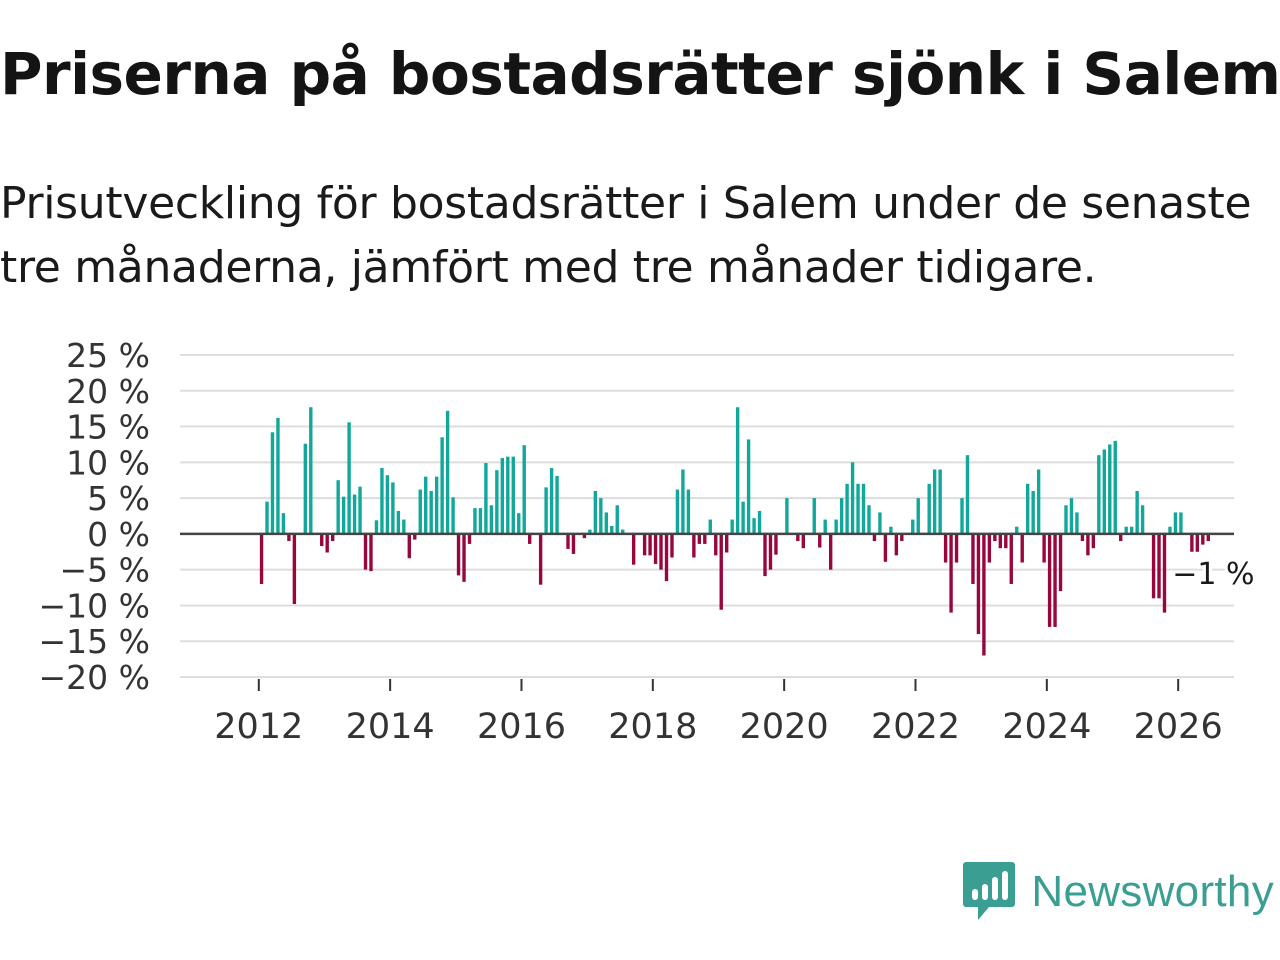 The width and height of the screenshot is (1280, 960). Describe the element at coordinates (95, 677) in the screenshot. I see `y-tick-label: −20 %` at that location.